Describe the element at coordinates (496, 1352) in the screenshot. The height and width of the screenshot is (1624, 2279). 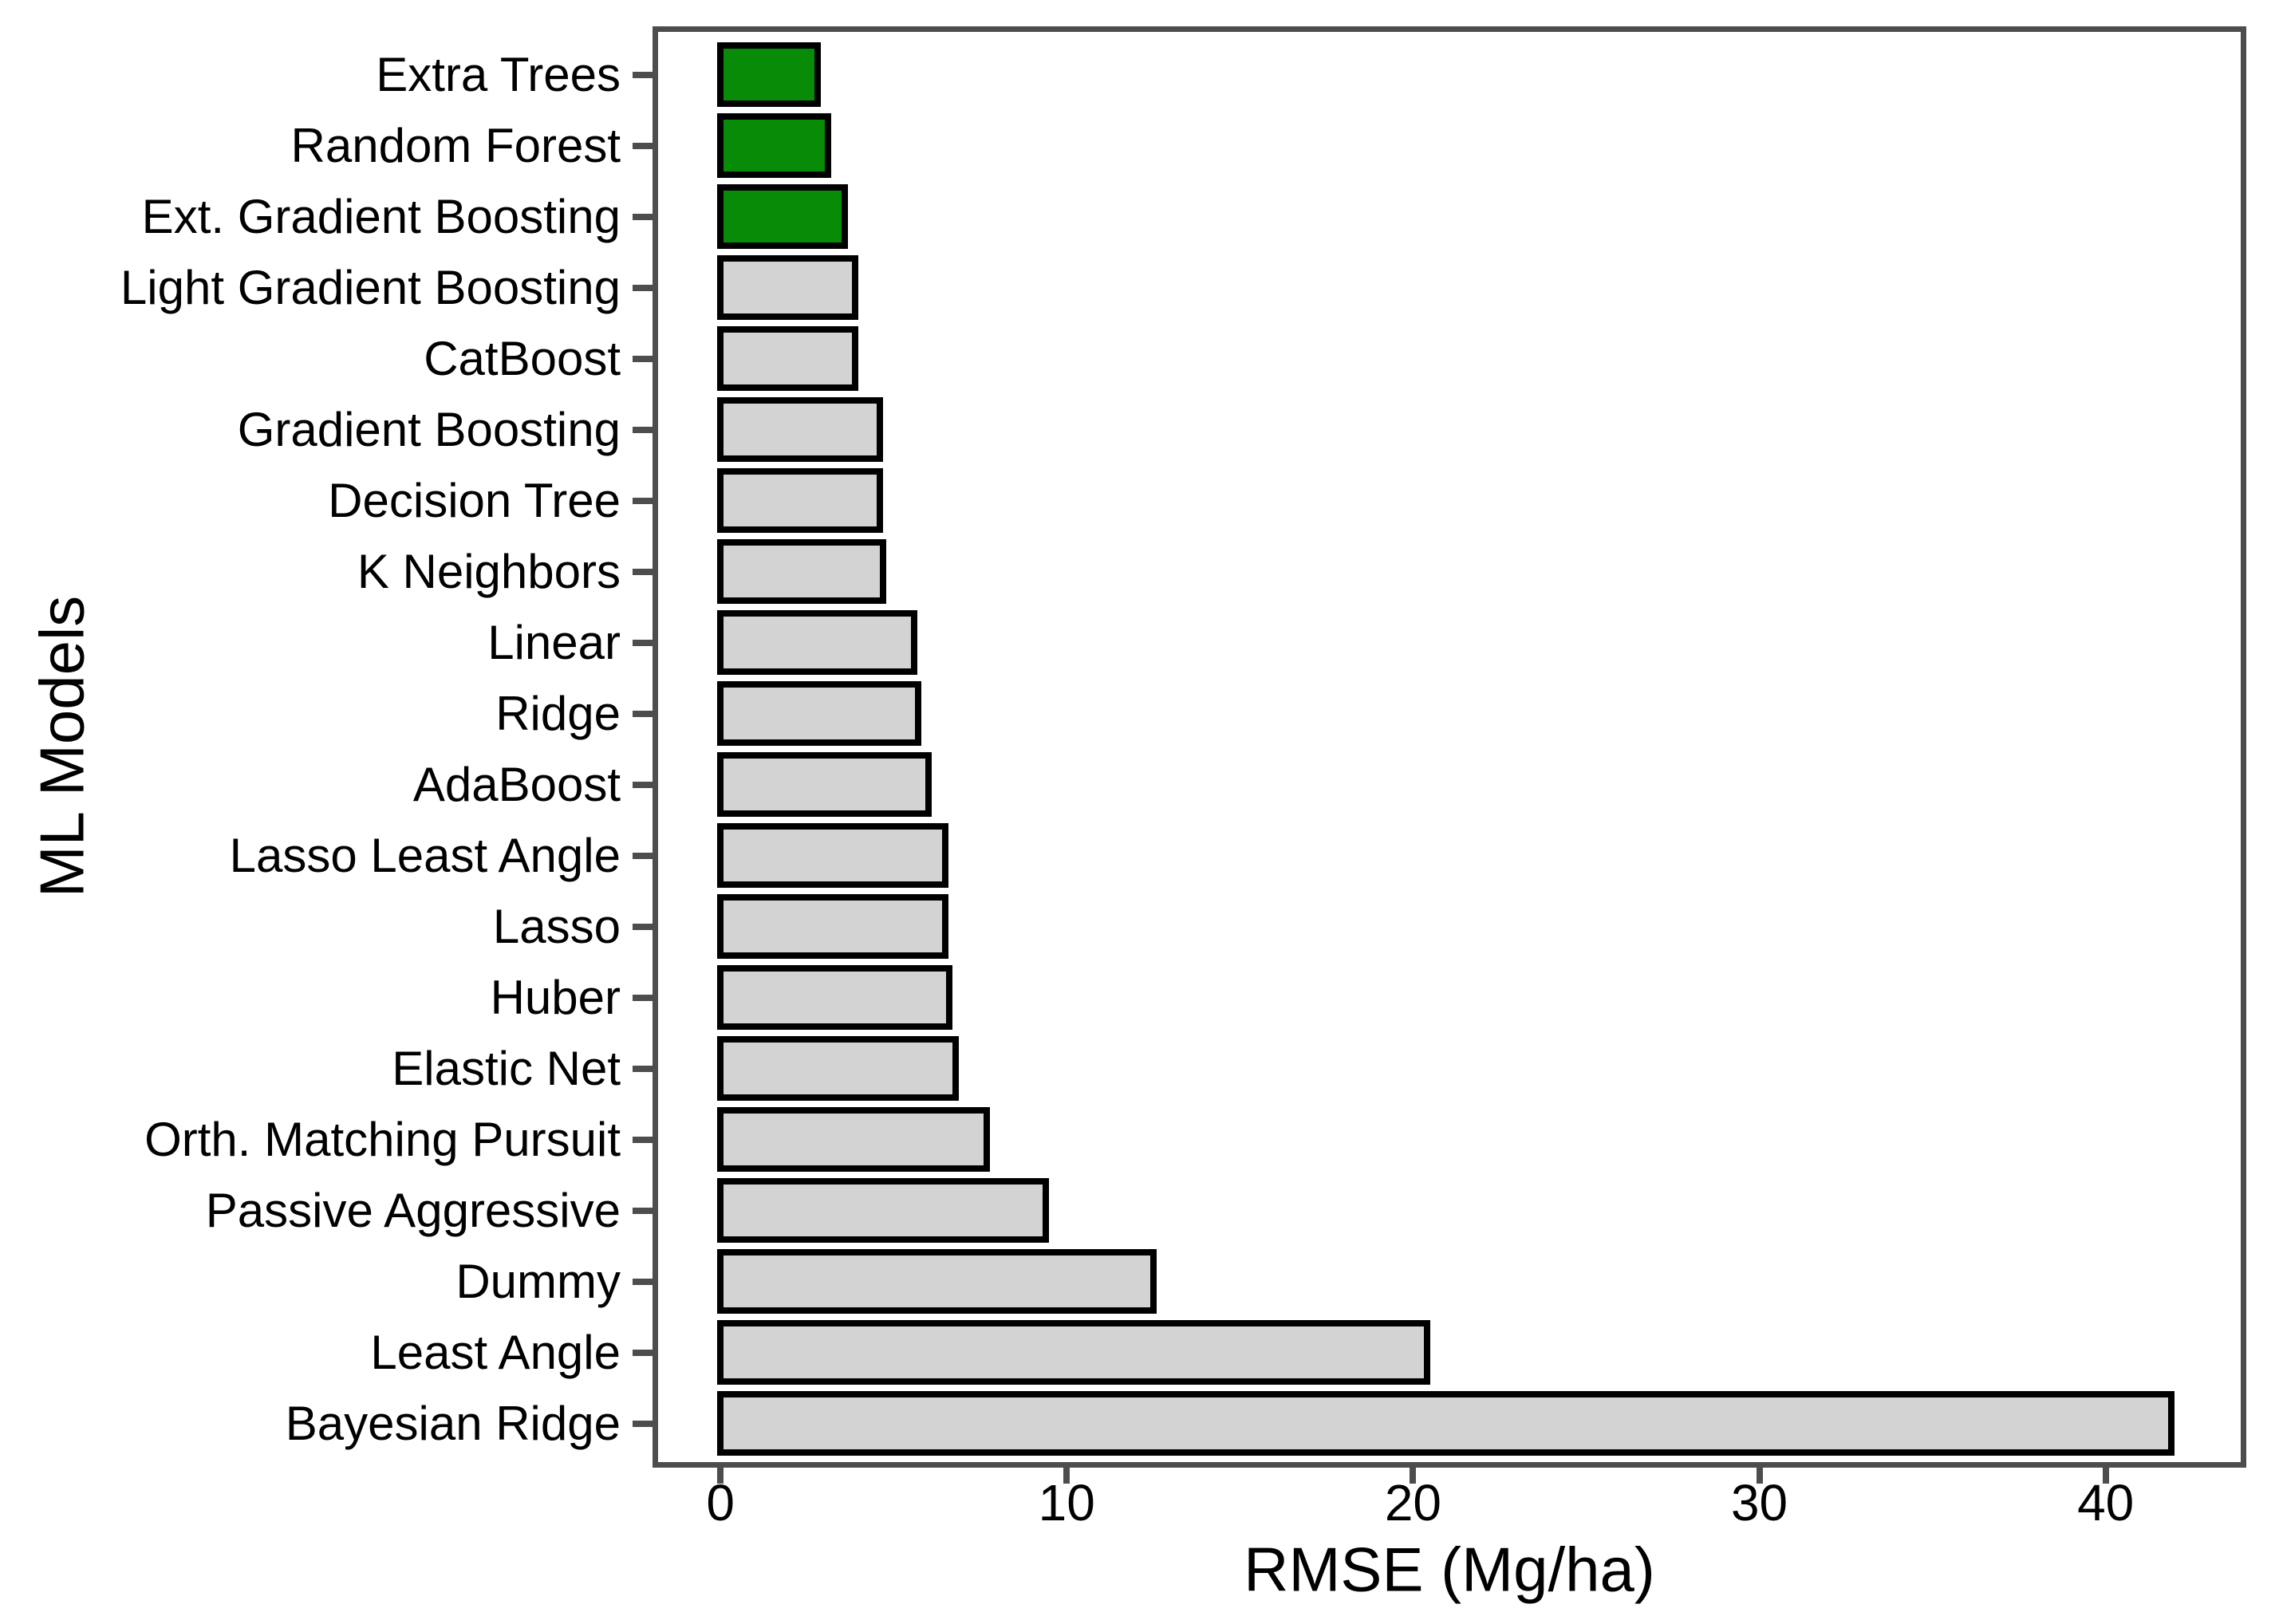
I see `y-axis-category-label: Least Angle` at that location.